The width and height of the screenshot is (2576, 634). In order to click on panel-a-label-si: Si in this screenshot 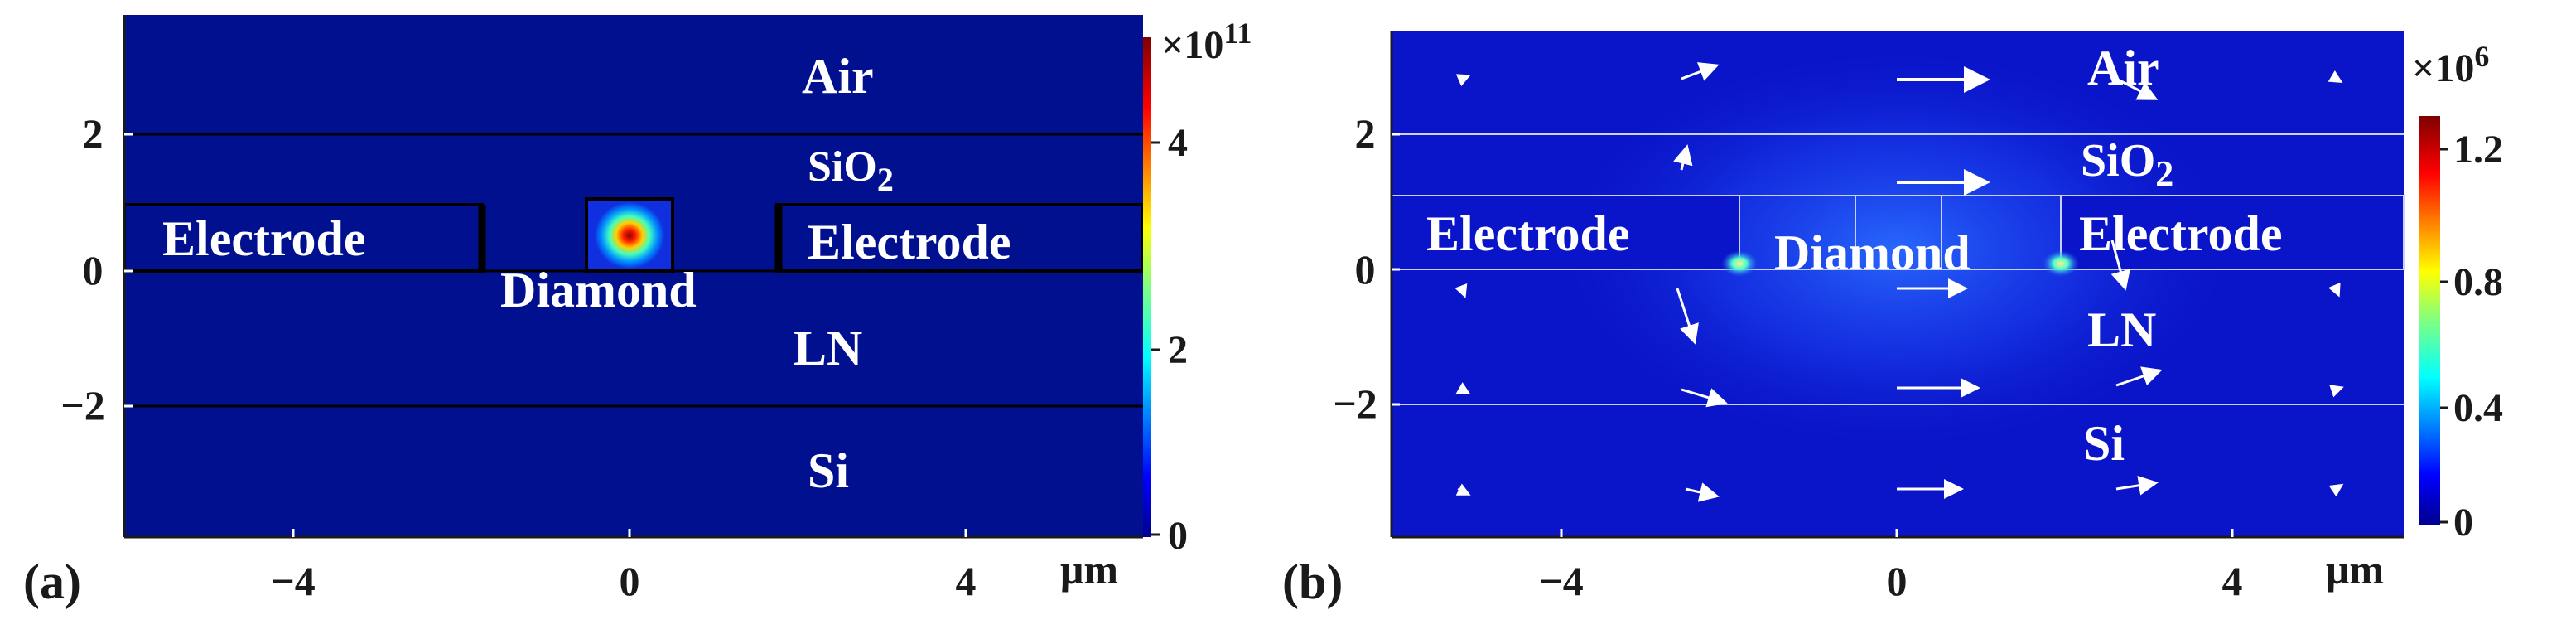, I will do `click(829, 470)`.